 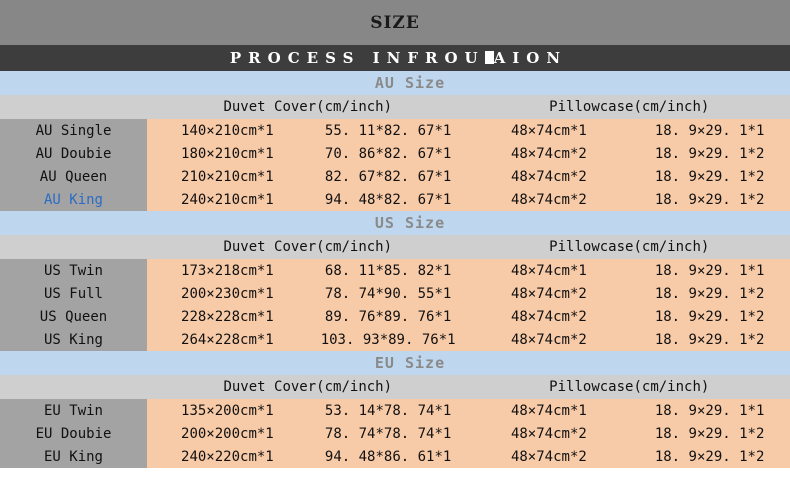 What do you see at coordinates (388, 316) in the screenshot?
I see `cell-duvet-inch: 89. 76*89. 76*1` at bounding box center [388, 316].